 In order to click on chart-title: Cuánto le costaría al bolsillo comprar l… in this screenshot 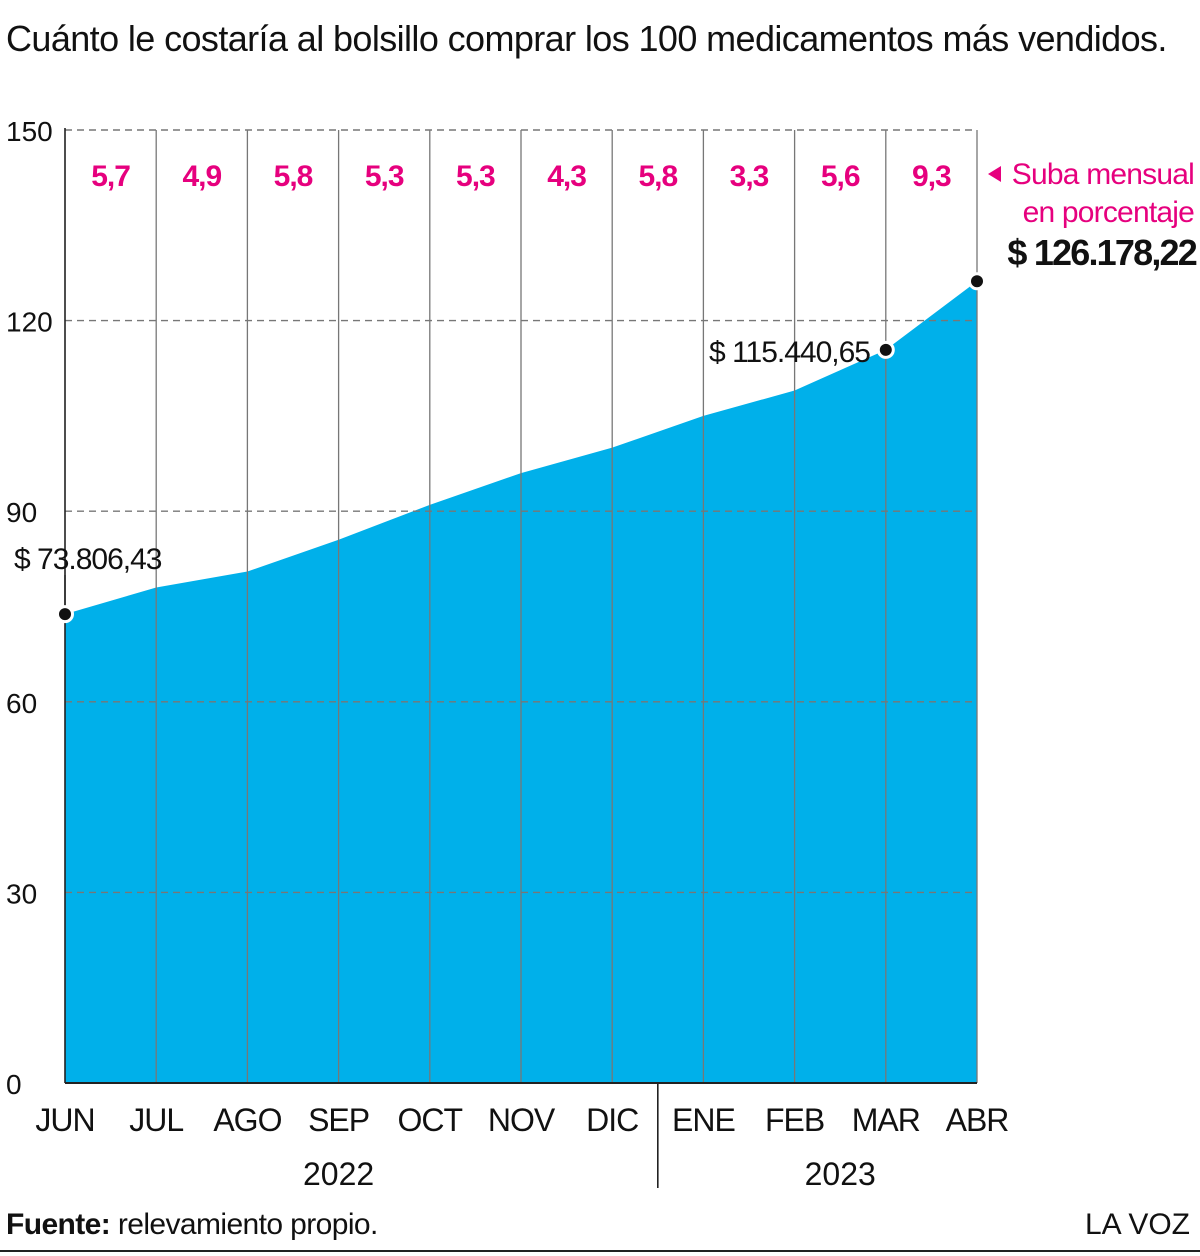, I will do `click(586, 38)`.